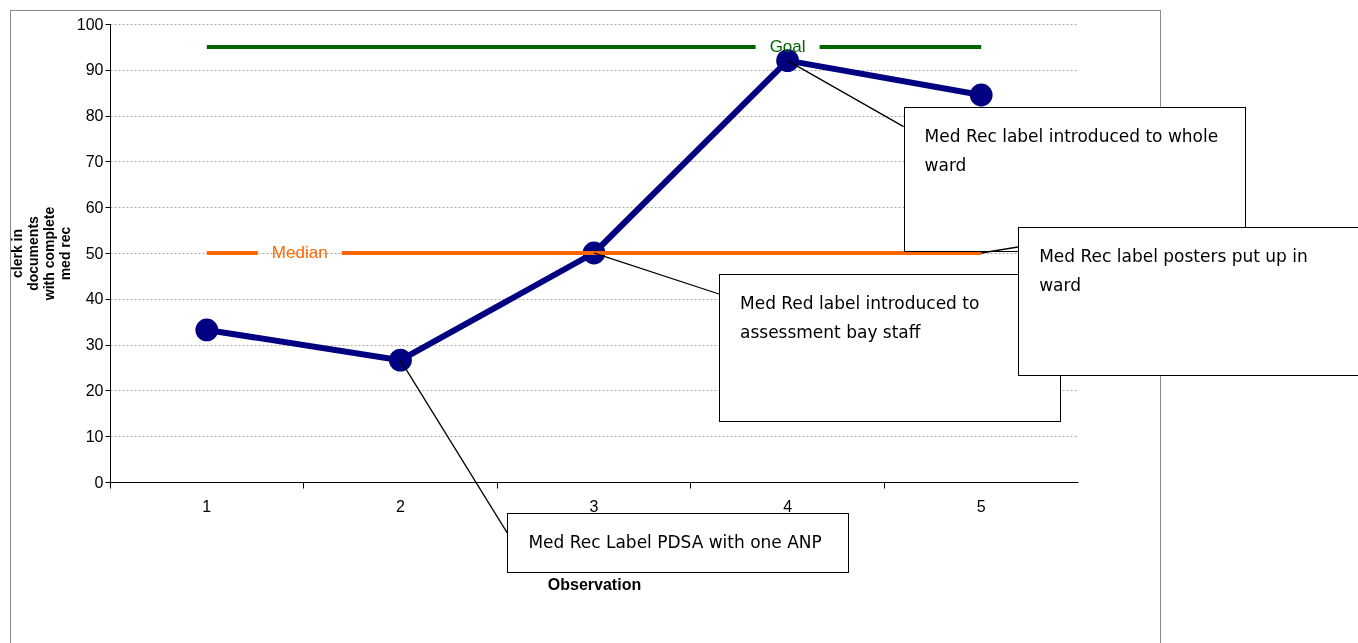 This screenshot has height=643, width=1358. What do you see at coordinates (94, 207) in the screenshot?
I see `y-tick-label: 60` at bounding box center [94, 207].